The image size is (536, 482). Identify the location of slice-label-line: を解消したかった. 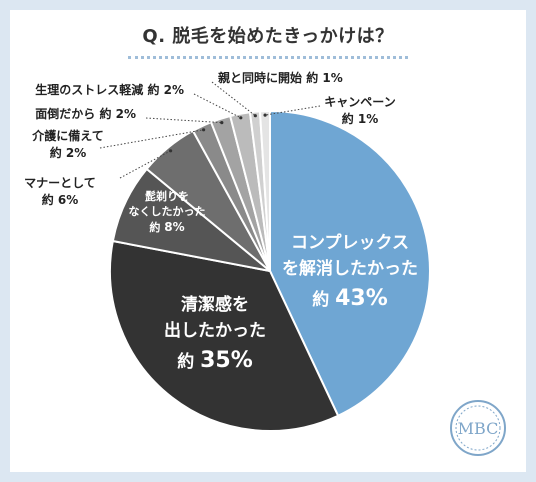
(350, 268).